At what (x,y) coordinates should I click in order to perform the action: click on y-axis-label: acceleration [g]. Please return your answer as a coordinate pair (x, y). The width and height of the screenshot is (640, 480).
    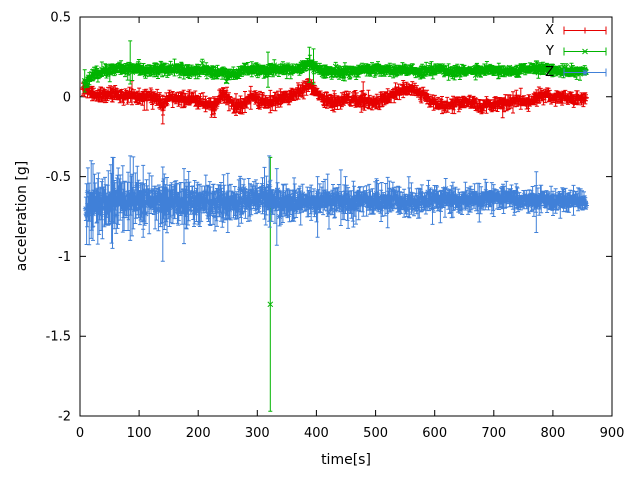
    Looking at the image, I should click on (22, 216).